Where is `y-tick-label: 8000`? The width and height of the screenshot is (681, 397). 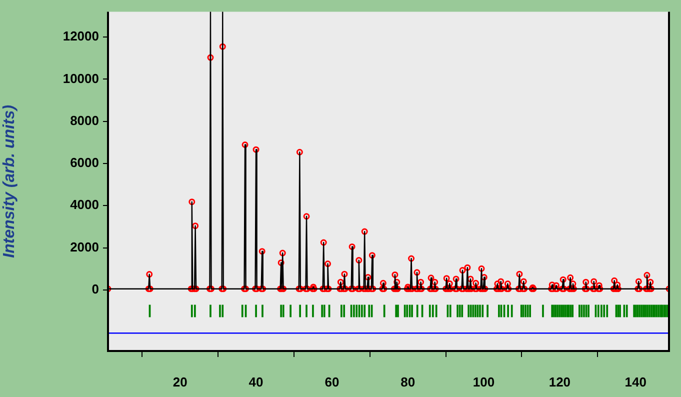 y-tick-label: 8000 is located at coordinates (84, 120).